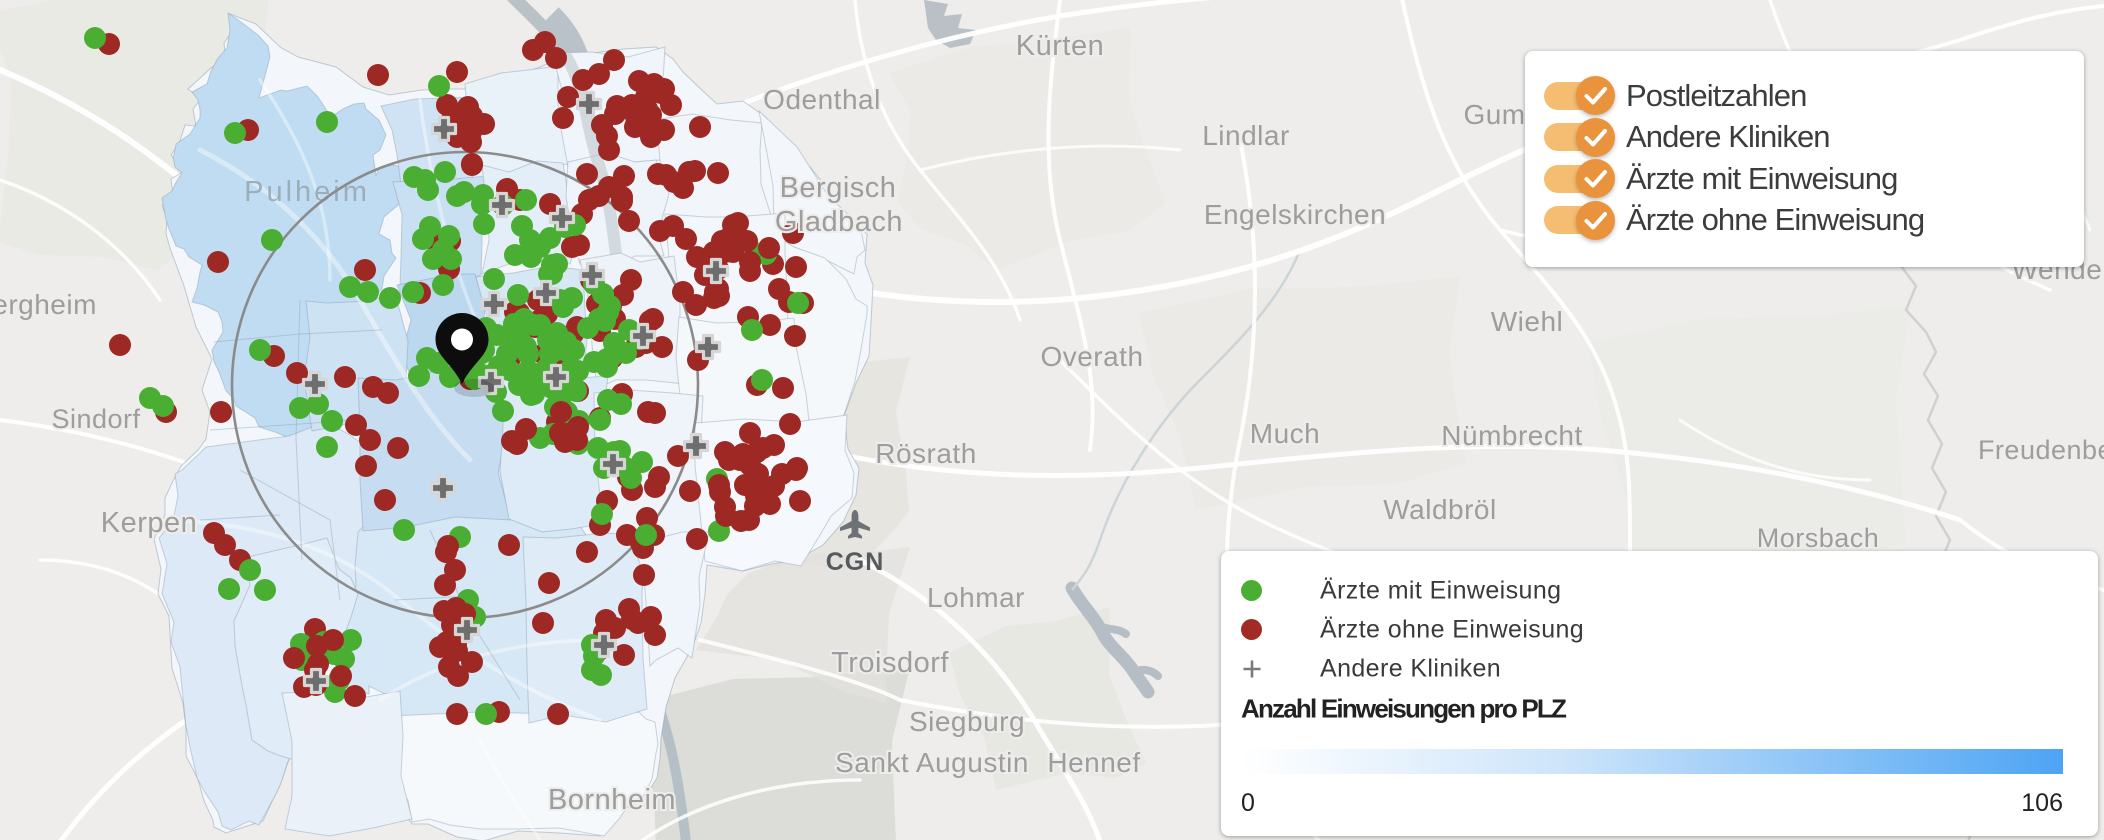  I want to click on svg-text: Sankt Augustin, so click(932, 762).